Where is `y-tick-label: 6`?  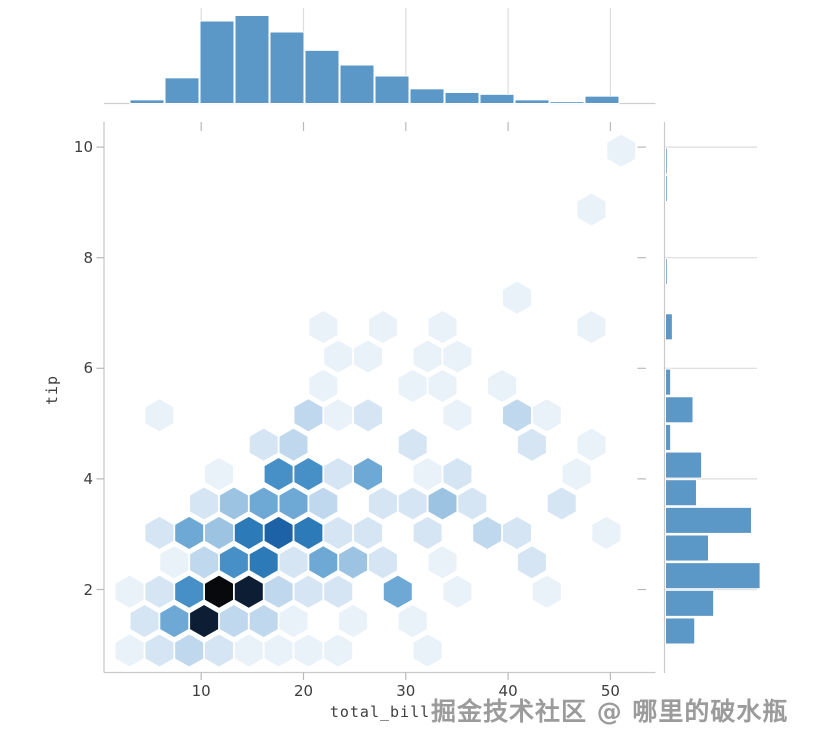 y-tick-label: 6 is located at coordinates (88, 368).